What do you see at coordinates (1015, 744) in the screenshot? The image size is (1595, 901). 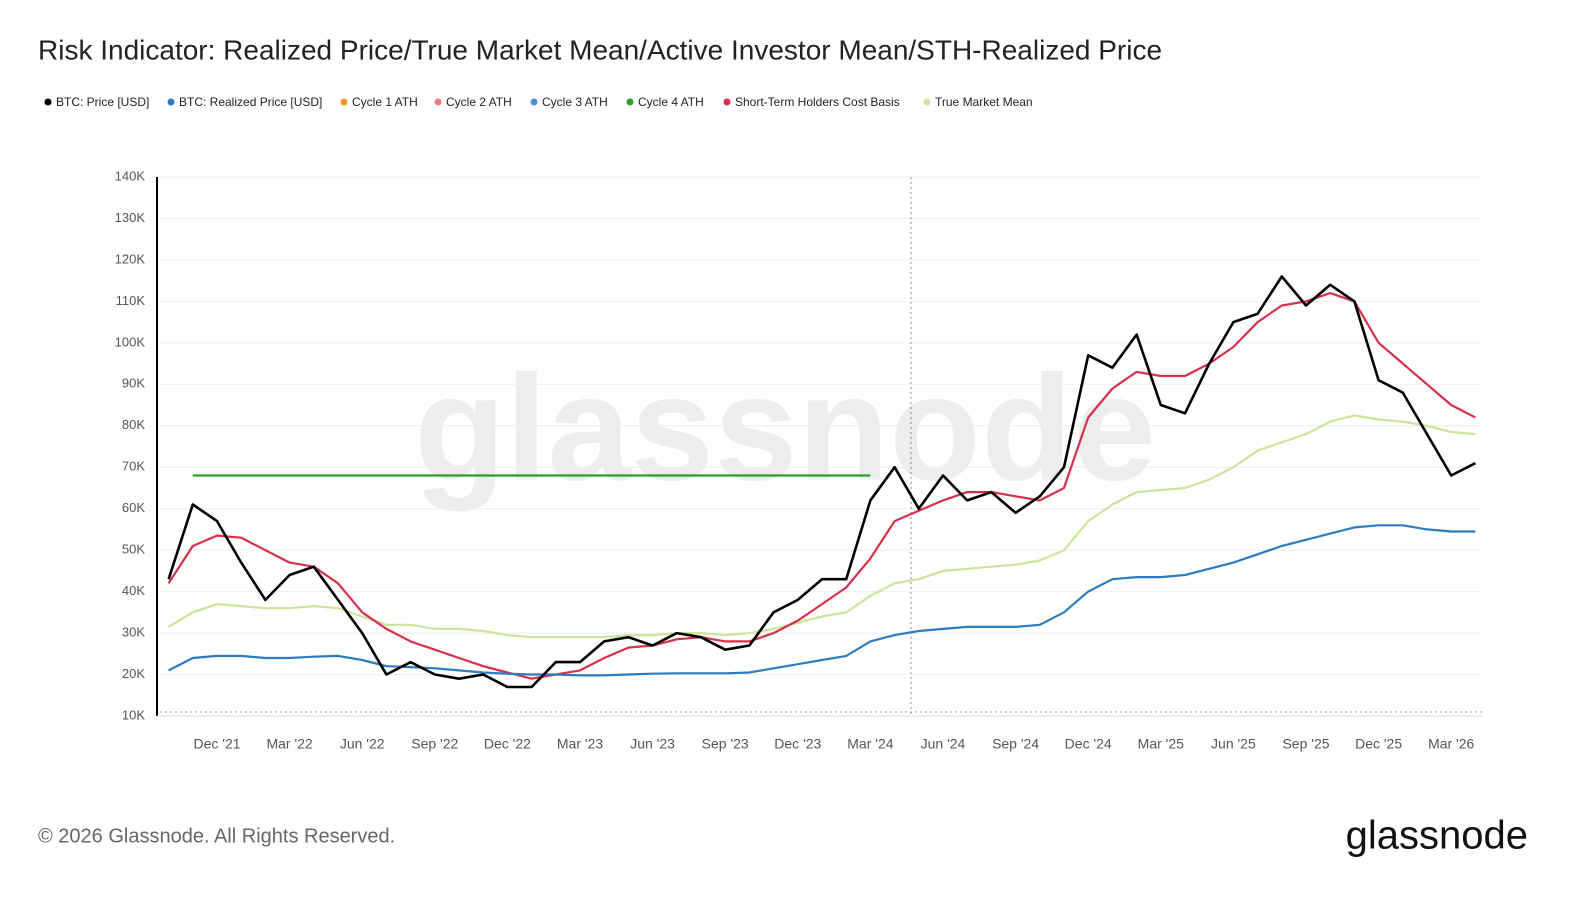 I see `x-tick-label: Sep '24` at bounding box center [1015, 744].